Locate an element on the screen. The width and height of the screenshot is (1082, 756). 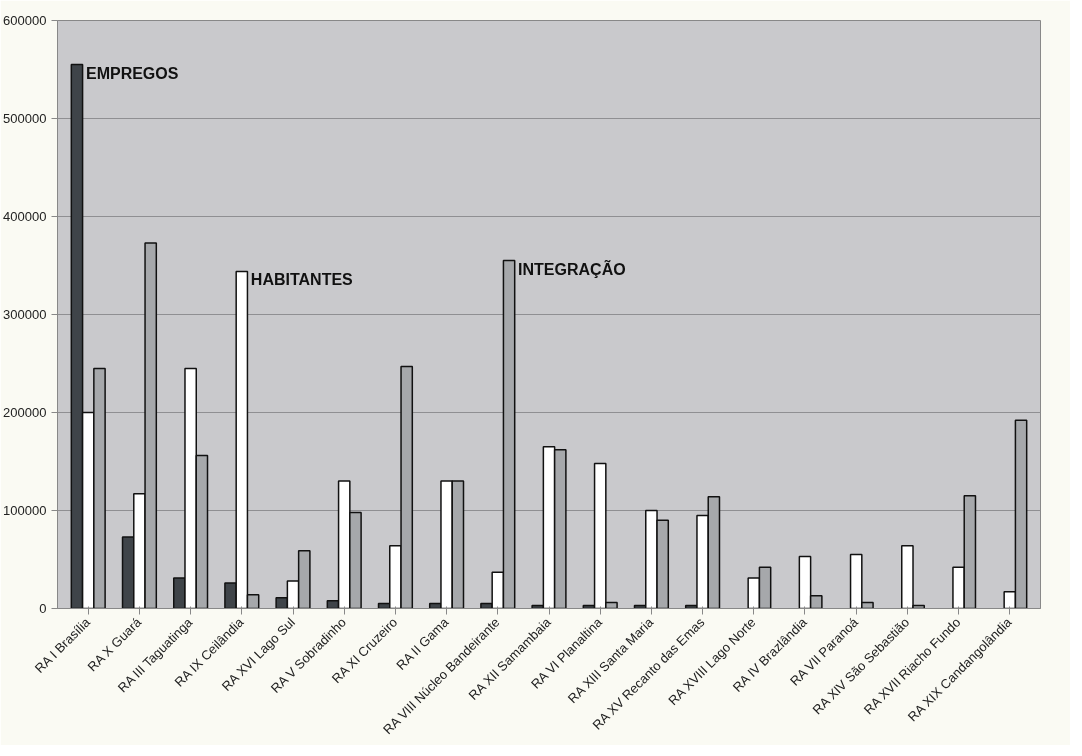
y-tick-label: 600000 is located at coordinates (25, 20).